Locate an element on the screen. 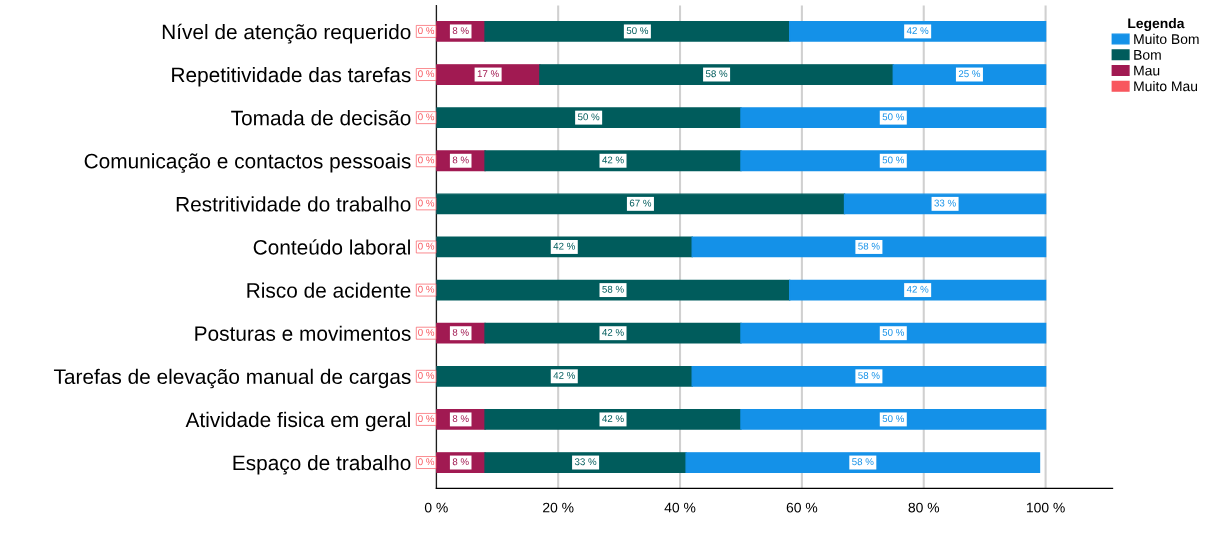  legend-label: Muito Mau is located at coordinates (1166, 86).